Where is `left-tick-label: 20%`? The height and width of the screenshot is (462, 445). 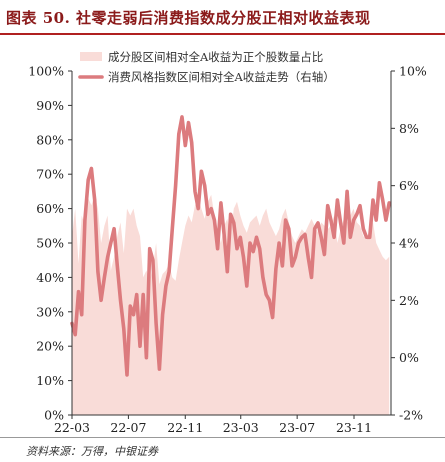
left-tick-label: 20% is located at coordinates (50, 346).